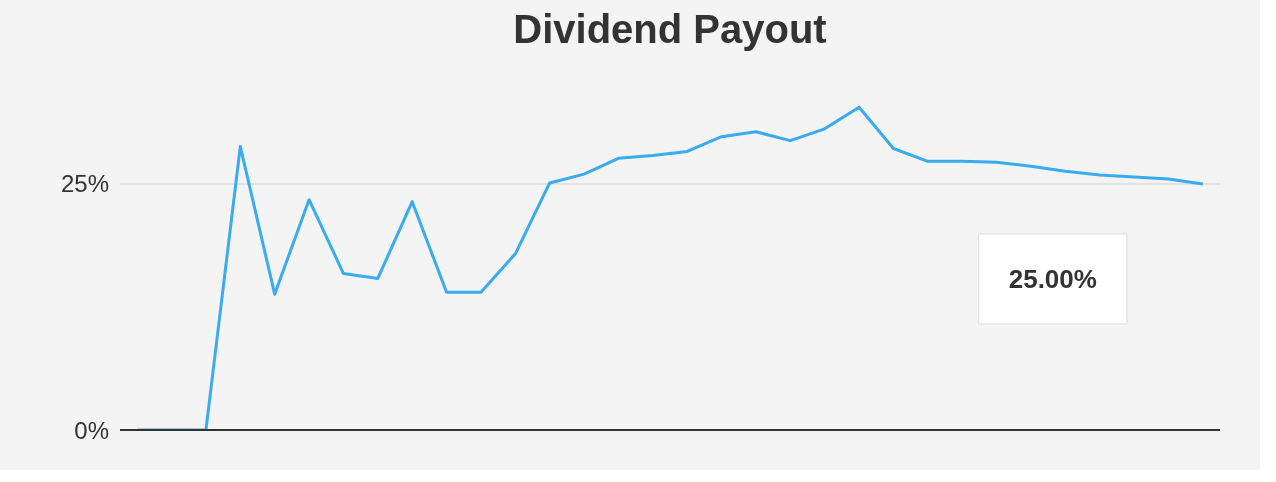  Describe the element at coordinates (85, 184) in the screenshot. I see `y-tick-label: 25%` at that location.